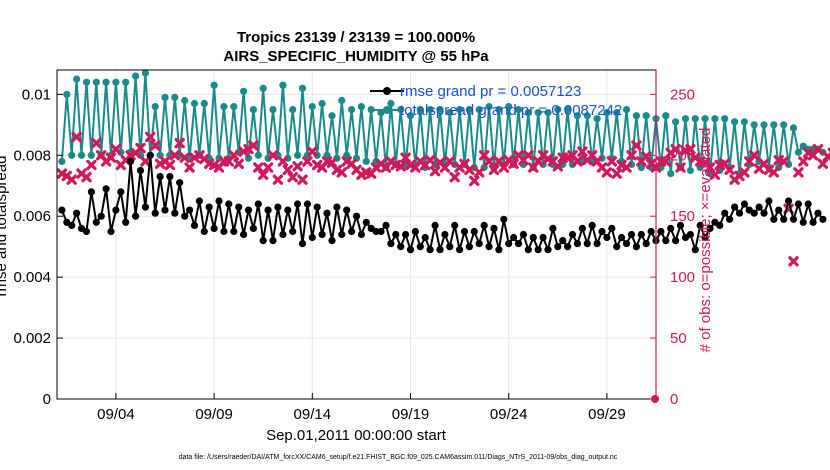 This screenshot has height=470, width=830. What do you see at coordinates (47, 399) in the screenshot?
I see `left-tick-label: 0` at bounding box center [47, 399].